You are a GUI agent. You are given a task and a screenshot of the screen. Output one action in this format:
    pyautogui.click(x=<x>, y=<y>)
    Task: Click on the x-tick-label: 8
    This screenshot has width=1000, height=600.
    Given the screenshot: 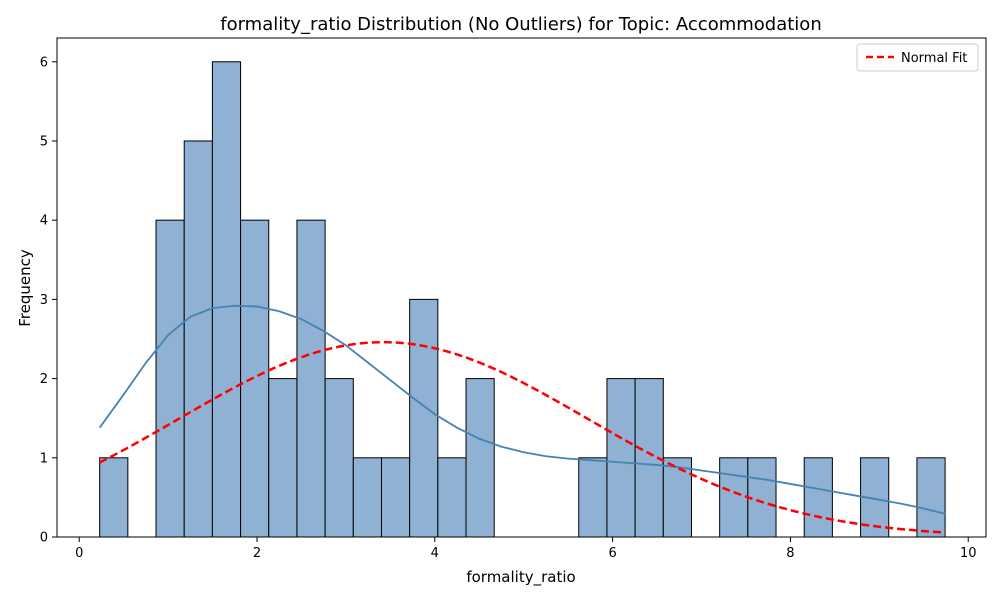 What is the action you would take?
    pyautogui.click(x=790, y=553)
    